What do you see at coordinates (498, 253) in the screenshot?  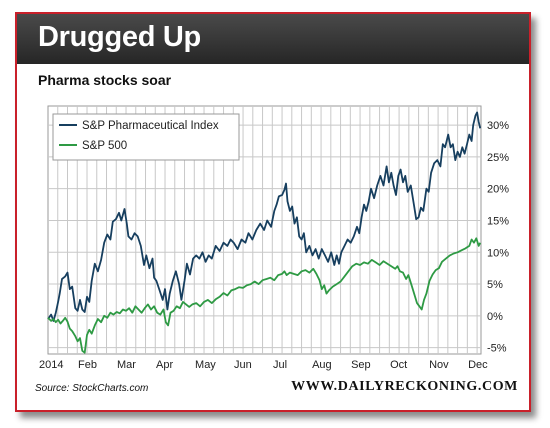 I see `y-tick-label: 10%` at bounding box center [498, 253].